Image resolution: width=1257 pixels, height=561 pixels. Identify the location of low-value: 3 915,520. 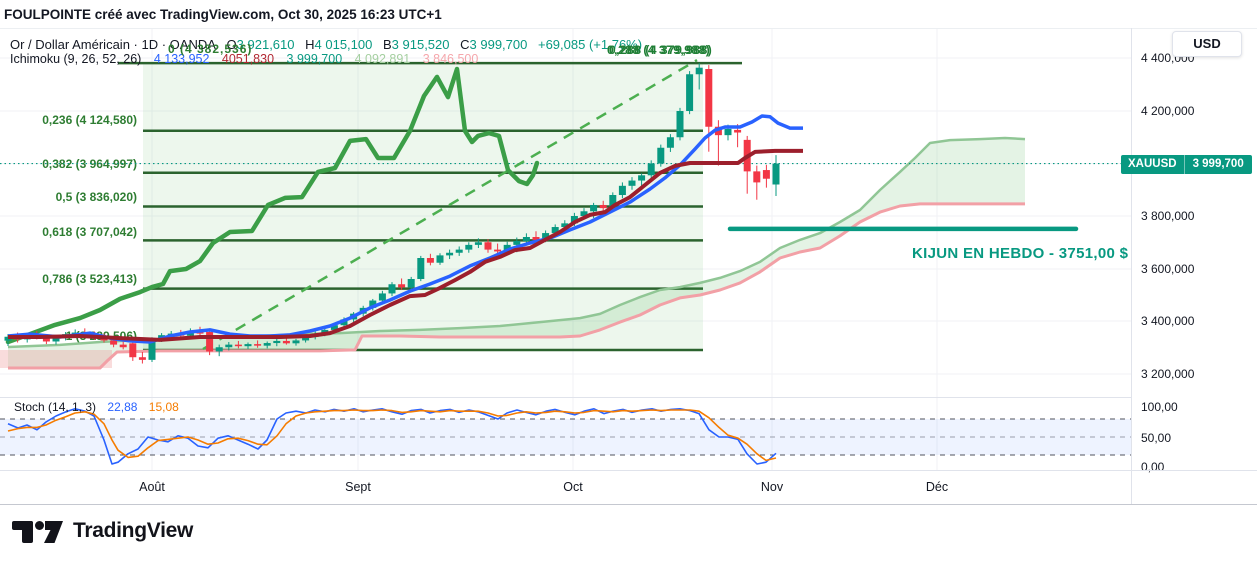
(420, 44).